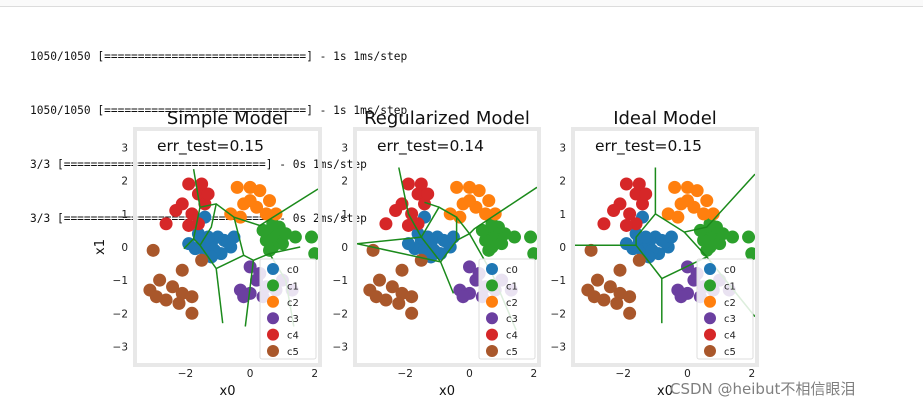 This screenshot has height=411, width=923. Describe the element at coordinates (512, 319) in the screenshot. I see `legend-label: c3` at that location.